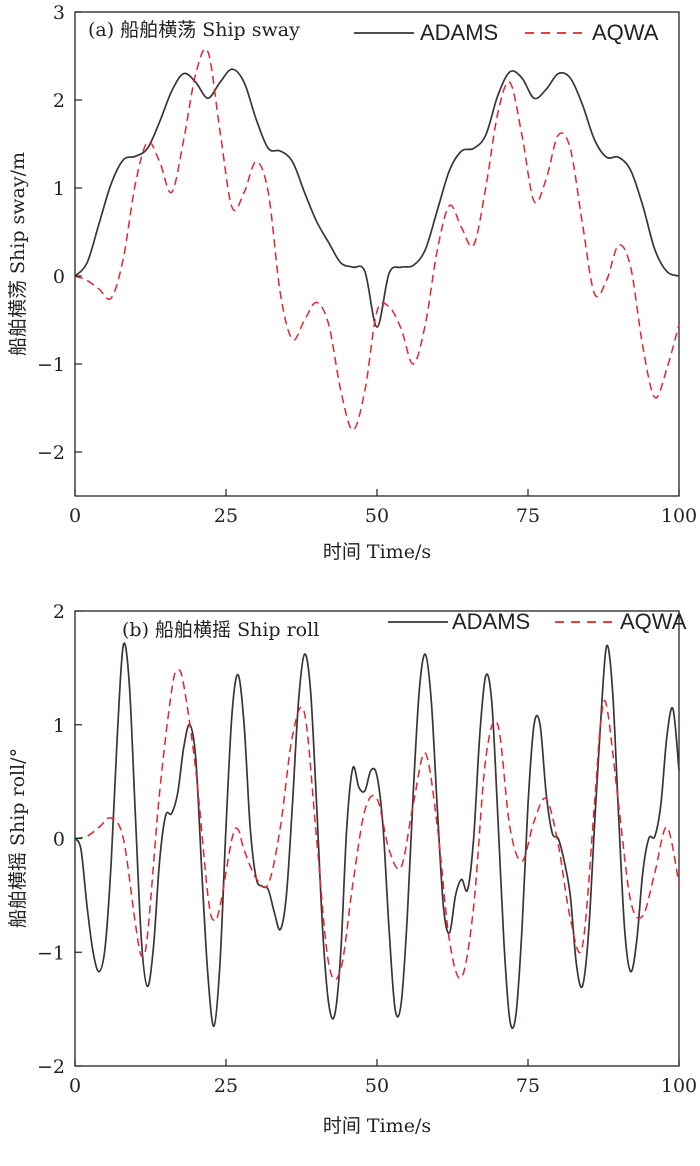 This screenshot has height=1166, width=700. I want to click on y-axis-label: 船舶横摇 Ship roll/°, so click(18, 838).